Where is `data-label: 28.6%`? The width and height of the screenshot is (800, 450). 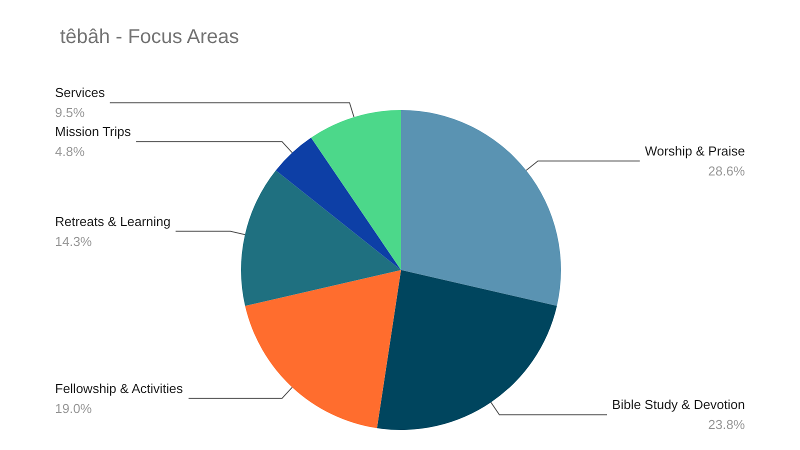 data-label: 28.6% is located at coordinates (727, 171).